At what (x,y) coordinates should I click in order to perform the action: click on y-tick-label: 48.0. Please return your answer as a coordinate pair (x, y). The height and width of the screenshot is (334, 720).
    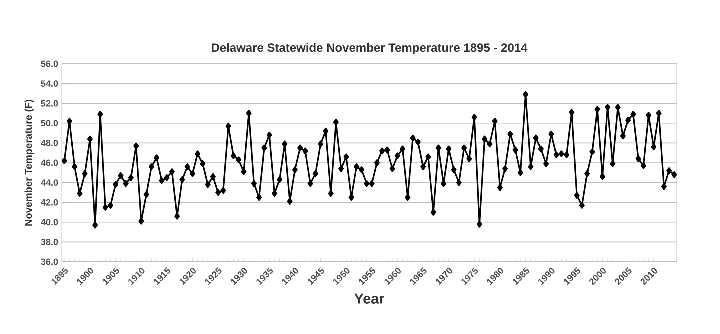
    Looking at the image, I should click on (49, 143).